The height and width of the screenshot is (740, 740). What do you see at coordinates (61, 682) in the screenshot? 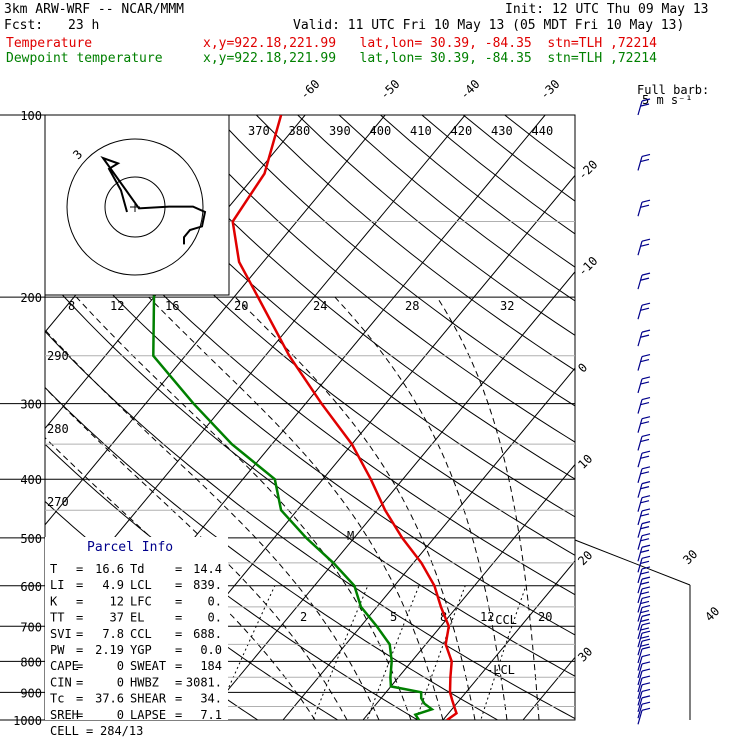
I see `parcel-info-label: CIN` at bounding box center [61, 682].